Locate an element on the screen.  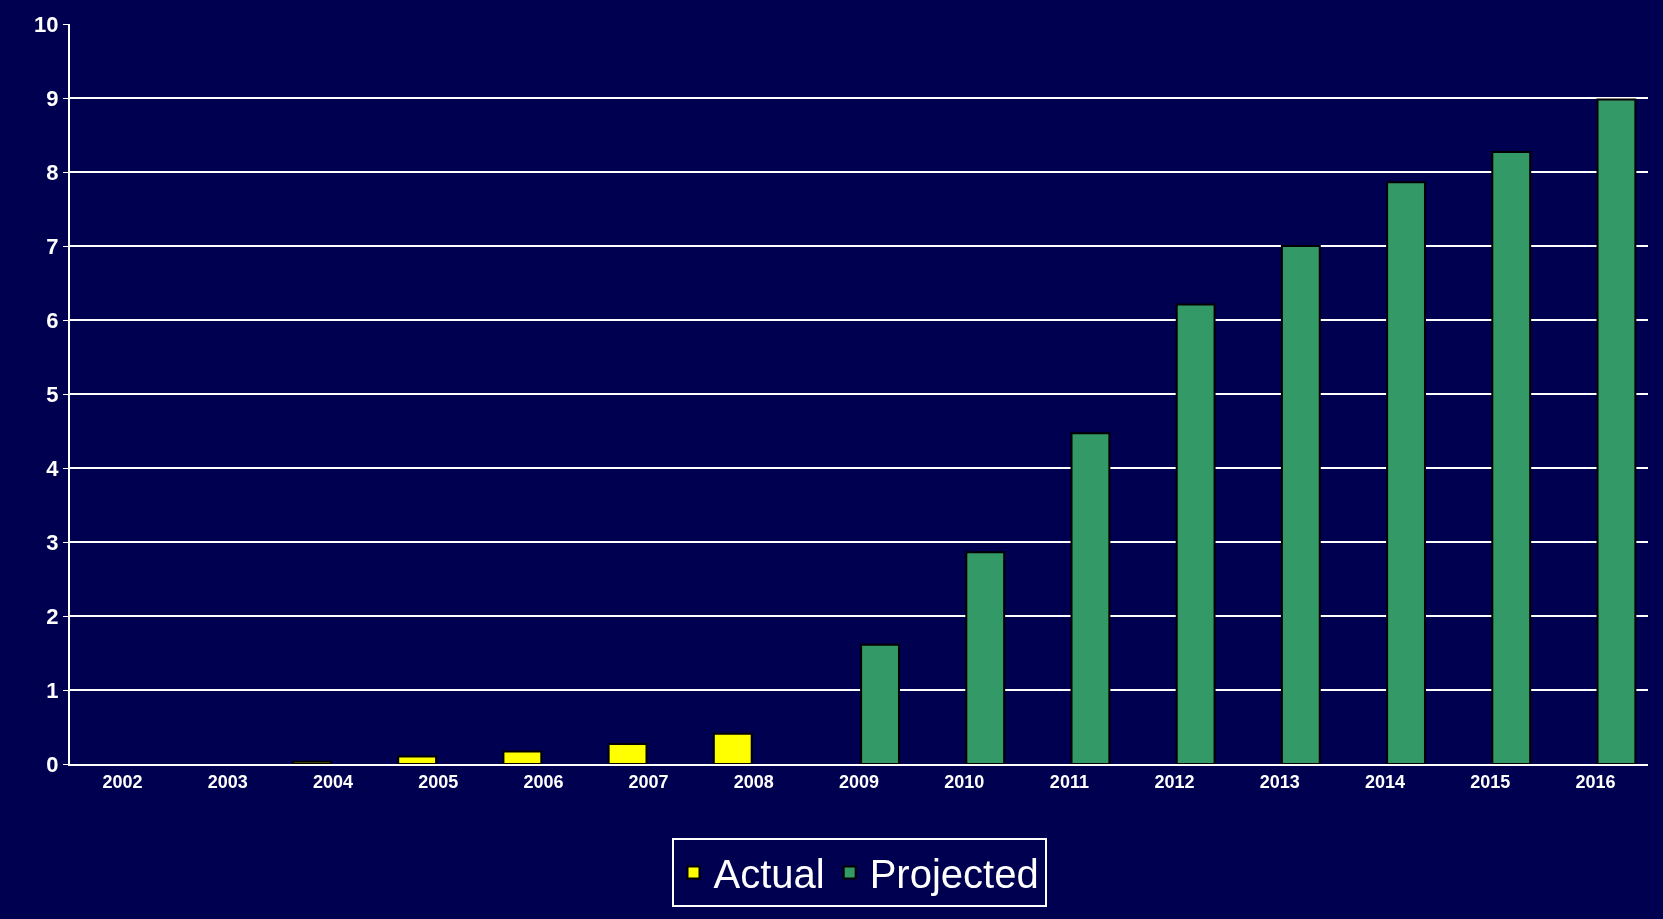
x-tick-label: 2012 is located at coordinates (1174, 781).